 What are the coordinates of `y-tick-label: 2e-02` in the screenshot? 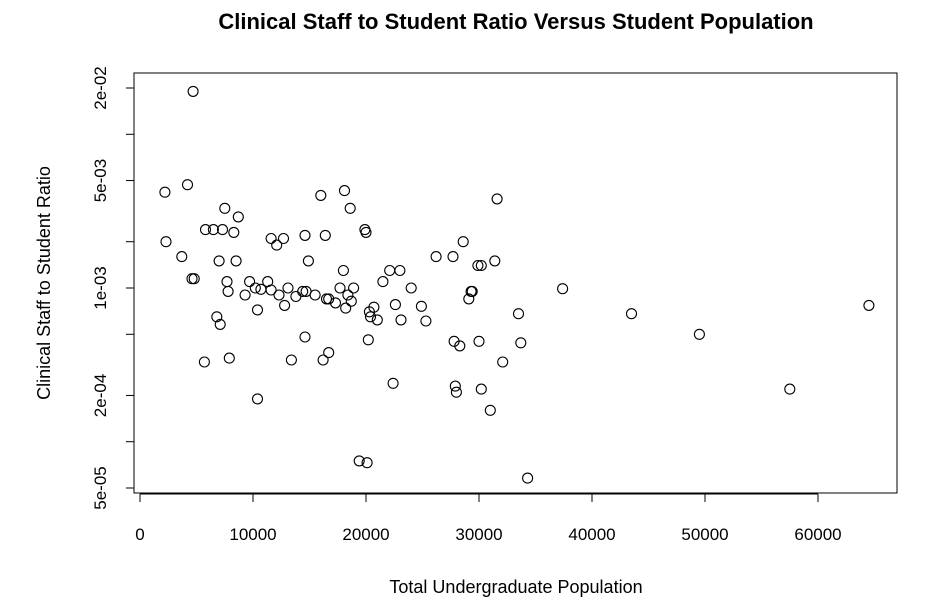 It's located at (100, 87).